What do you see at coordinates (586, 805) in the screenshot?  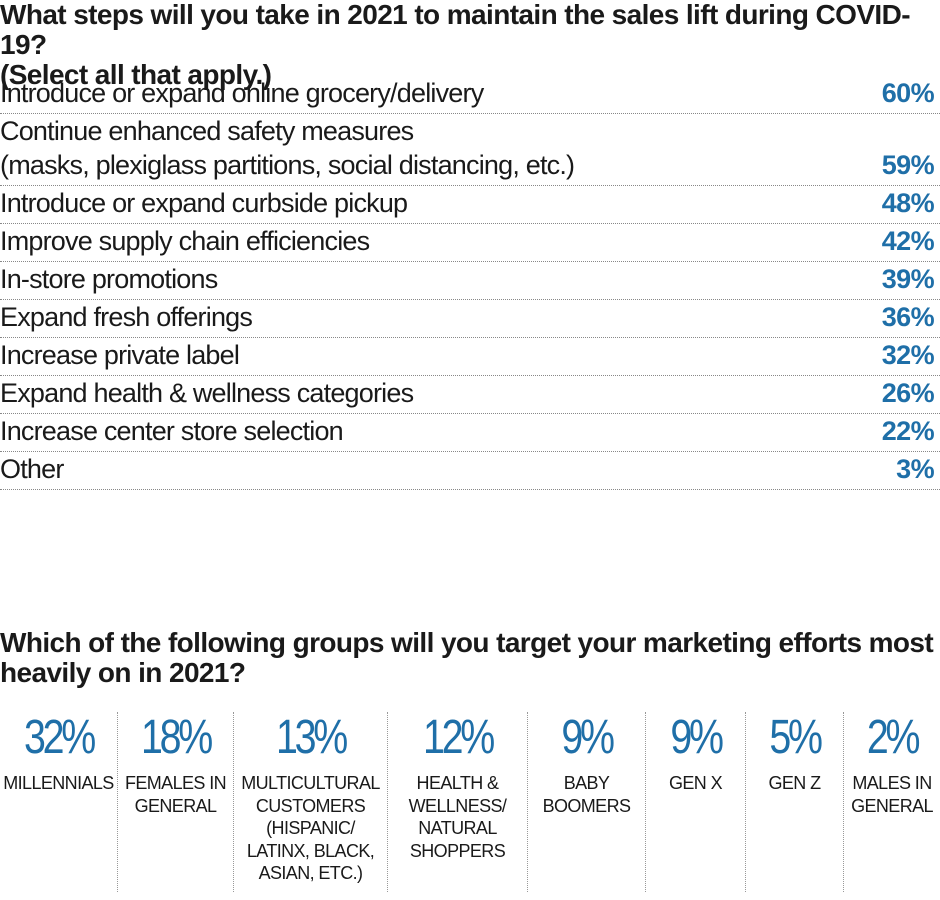 I see `group-label-line: BOOMERS` at bounding box center [586, 805].